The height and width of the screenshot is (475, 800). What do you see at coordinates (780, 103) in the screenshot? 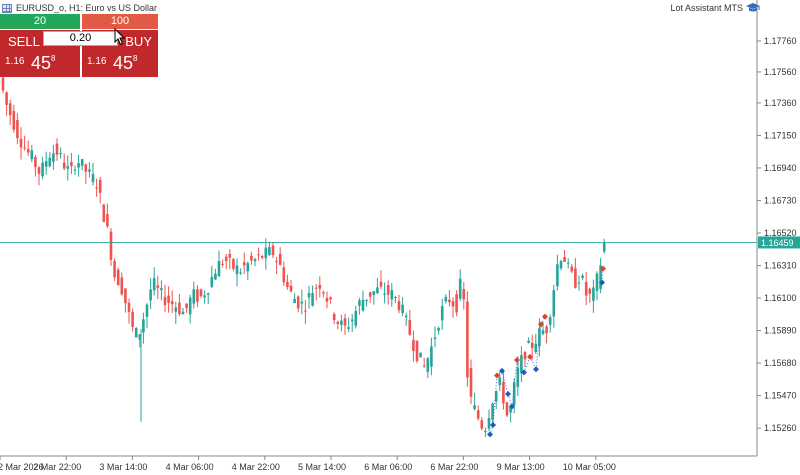
I see `price-tick-label: 1.17360` at bounding box center [780, 103].